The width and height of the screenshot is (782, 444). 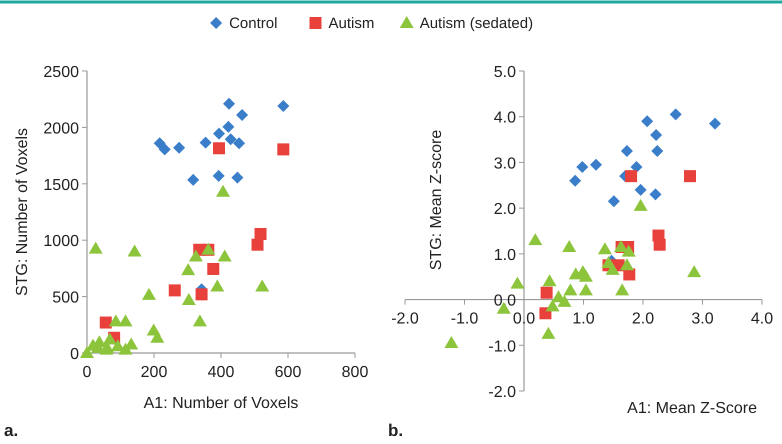 I want to click on y-tick-label: 5.0, so click(x=505, y=72).